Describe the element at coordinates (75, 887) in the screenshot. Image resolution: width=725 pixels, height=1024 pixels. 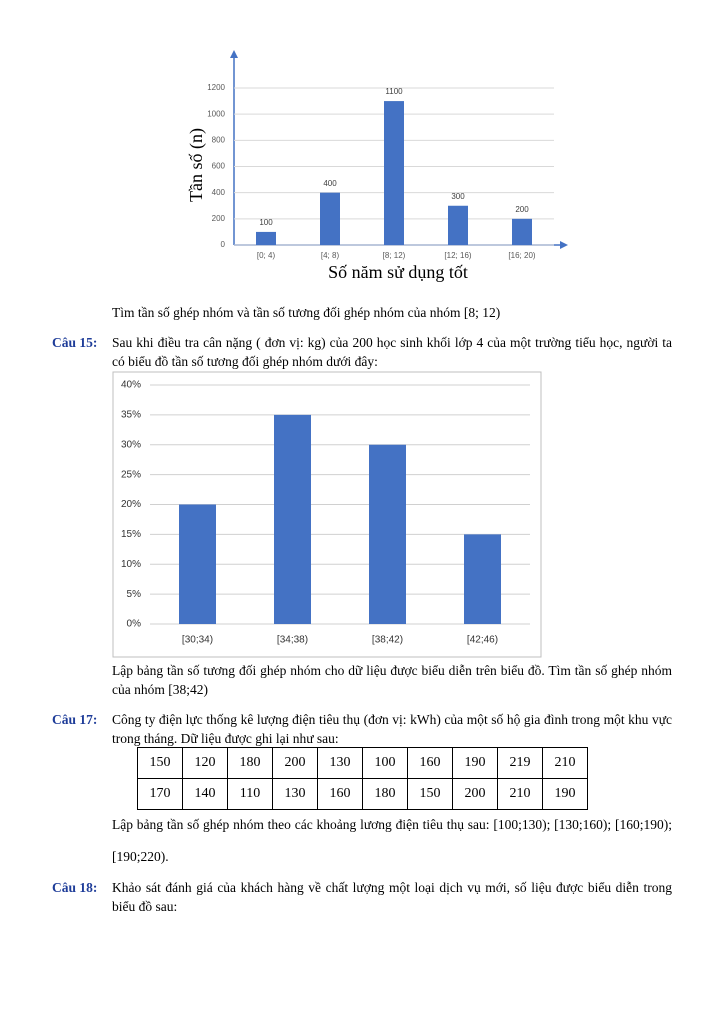
I see `question-label: Câu 18:` at that location.